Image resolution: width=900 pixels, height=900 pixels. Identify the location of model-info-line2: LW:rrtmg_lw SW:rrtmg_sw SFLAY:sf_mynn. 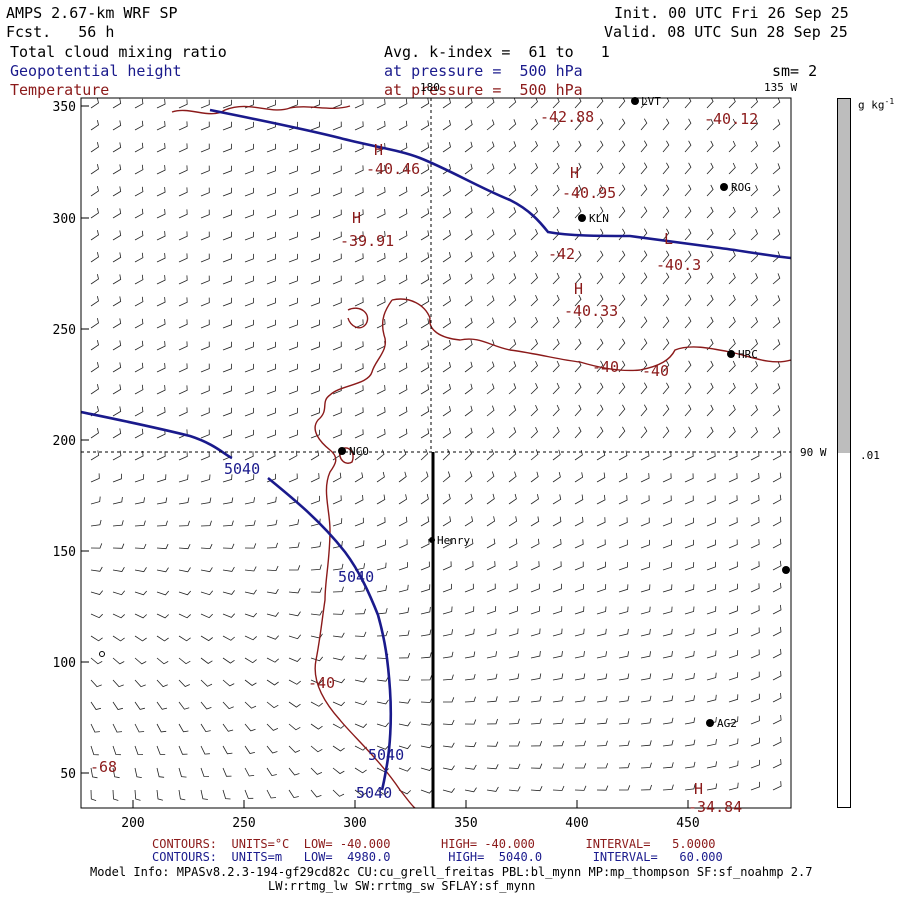
(402, 886).